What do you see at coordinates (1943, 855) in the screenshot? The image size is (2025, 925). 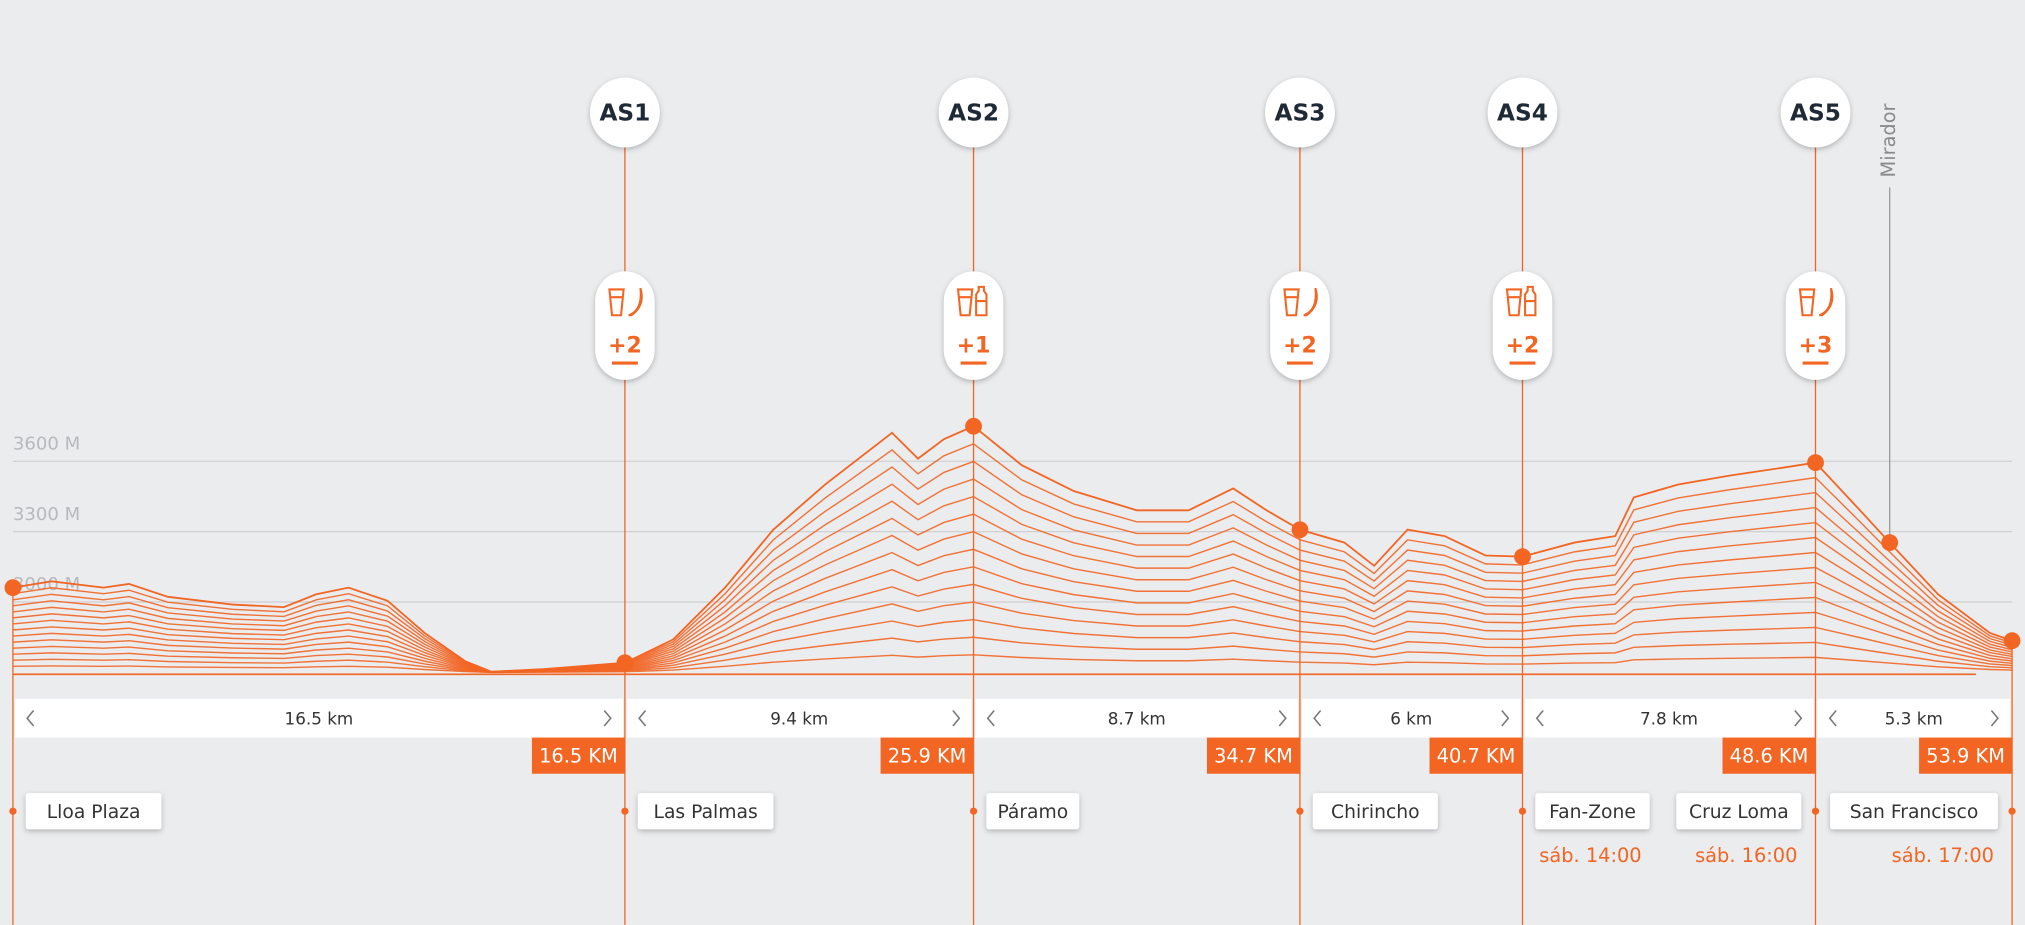 I see `place-time: sáb. 17:00` at bounding box center [1943, 855].